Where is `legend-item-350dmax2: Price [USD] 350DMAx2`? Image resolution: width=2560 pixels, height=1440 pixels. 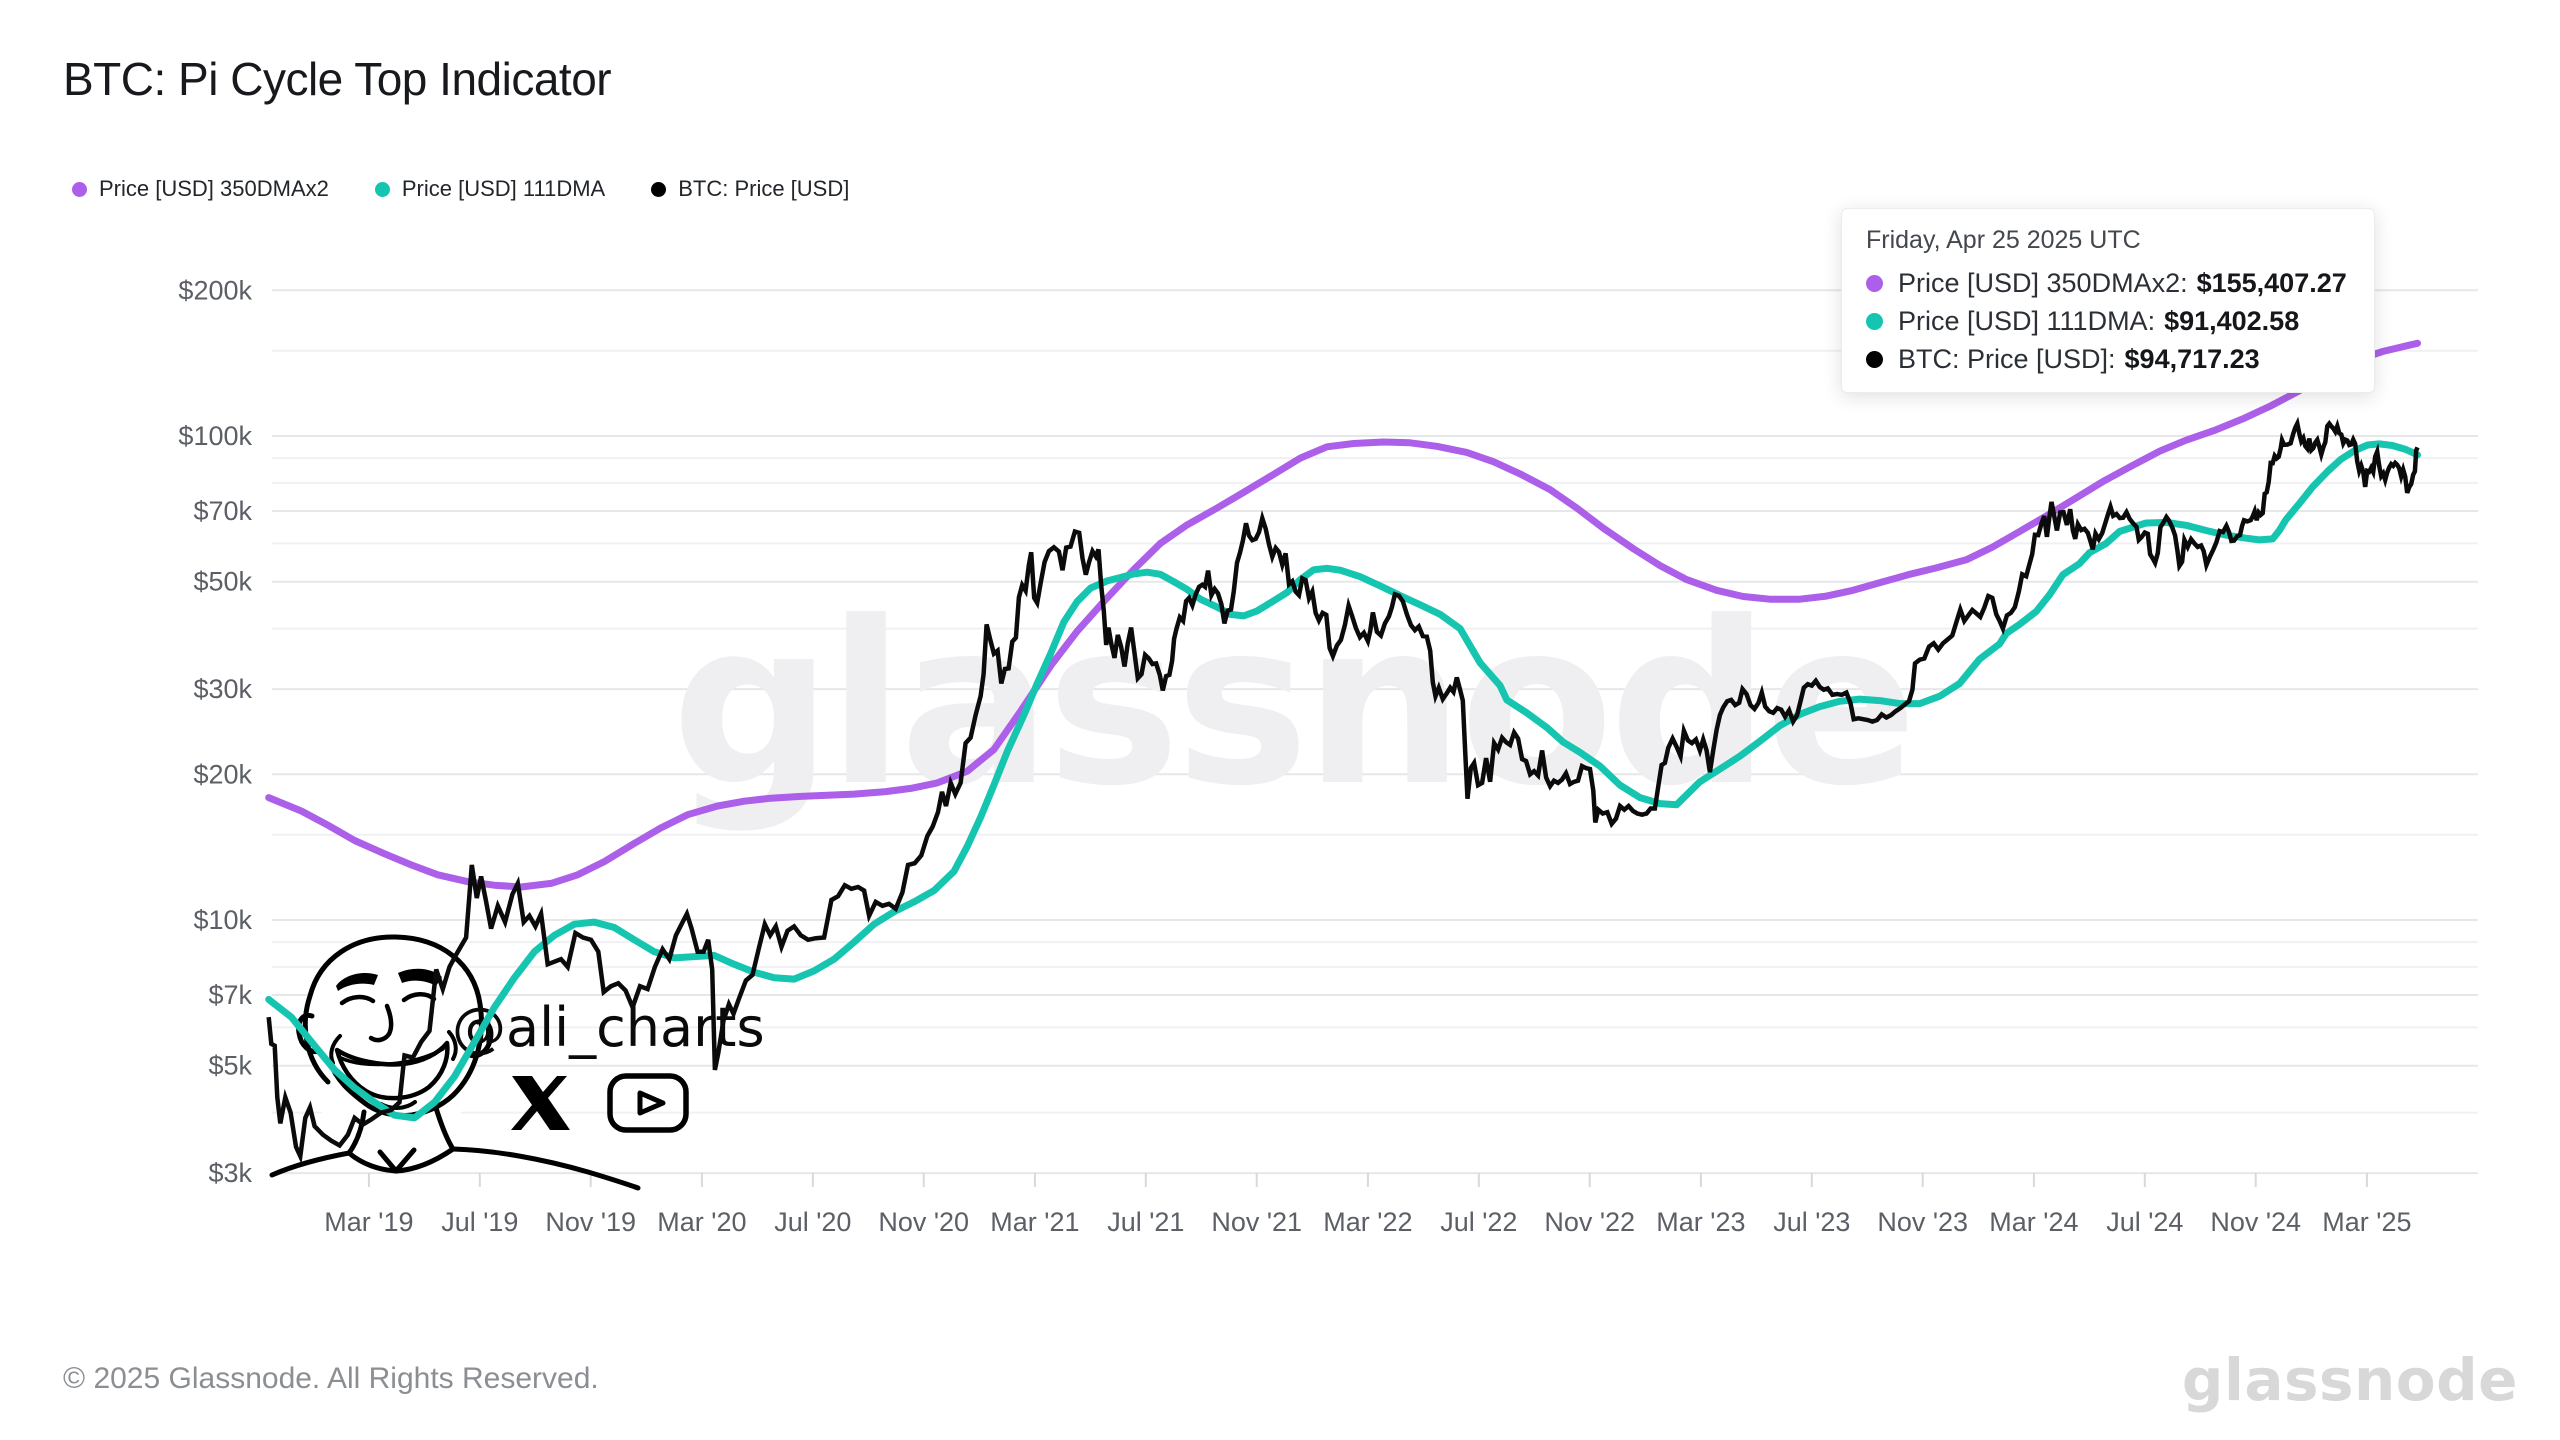
legend-item-350dmax2: Price [USD] 350DMAx2 is located at coordinates (200, 189).